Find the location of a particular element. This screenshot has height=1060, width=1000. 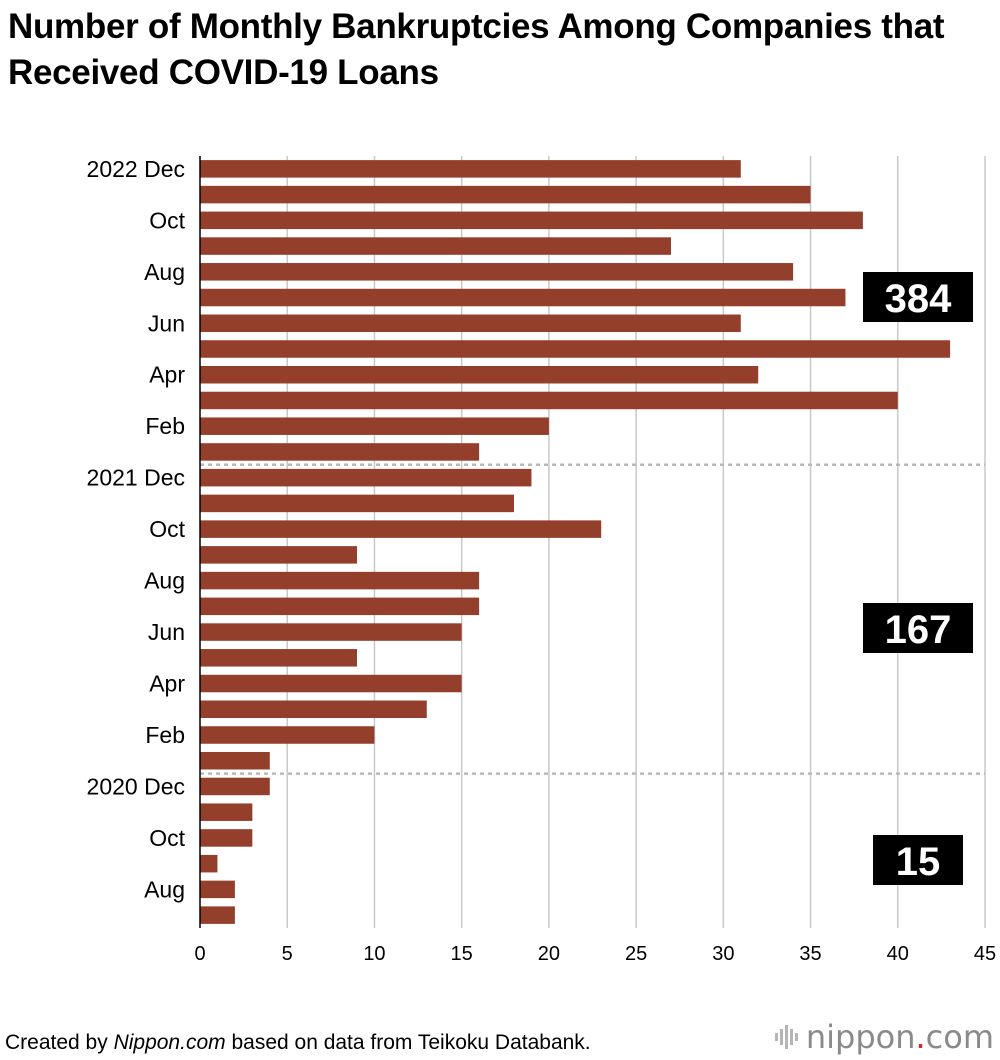

bar-2021-feb is located at coordinates (287, 735).